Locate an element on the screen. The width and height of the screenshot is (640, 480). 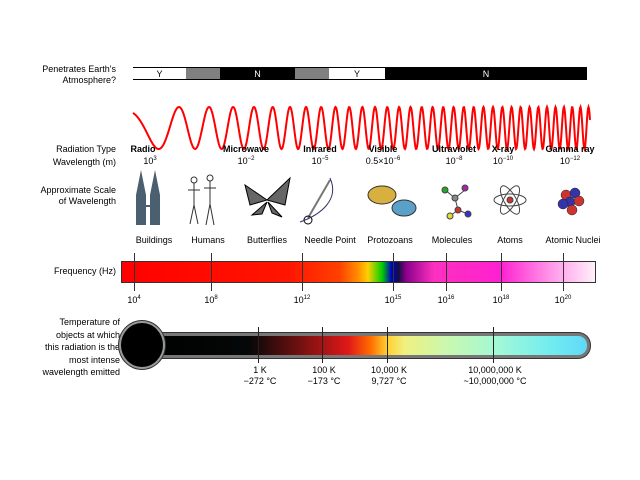
temperature-kelvin: 100 K is located at coordinates (324, 370).